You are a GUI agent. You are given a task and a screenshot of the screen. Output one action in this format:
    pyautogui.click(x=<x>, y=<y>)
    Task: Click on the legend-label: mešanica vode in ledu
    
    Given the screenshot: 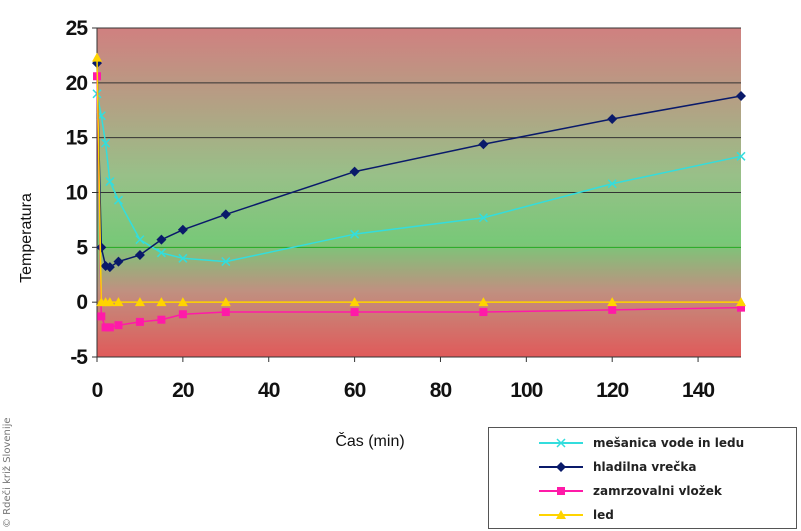 What is the action you would take?
    pyautogui.click(x=669, y=443)
    